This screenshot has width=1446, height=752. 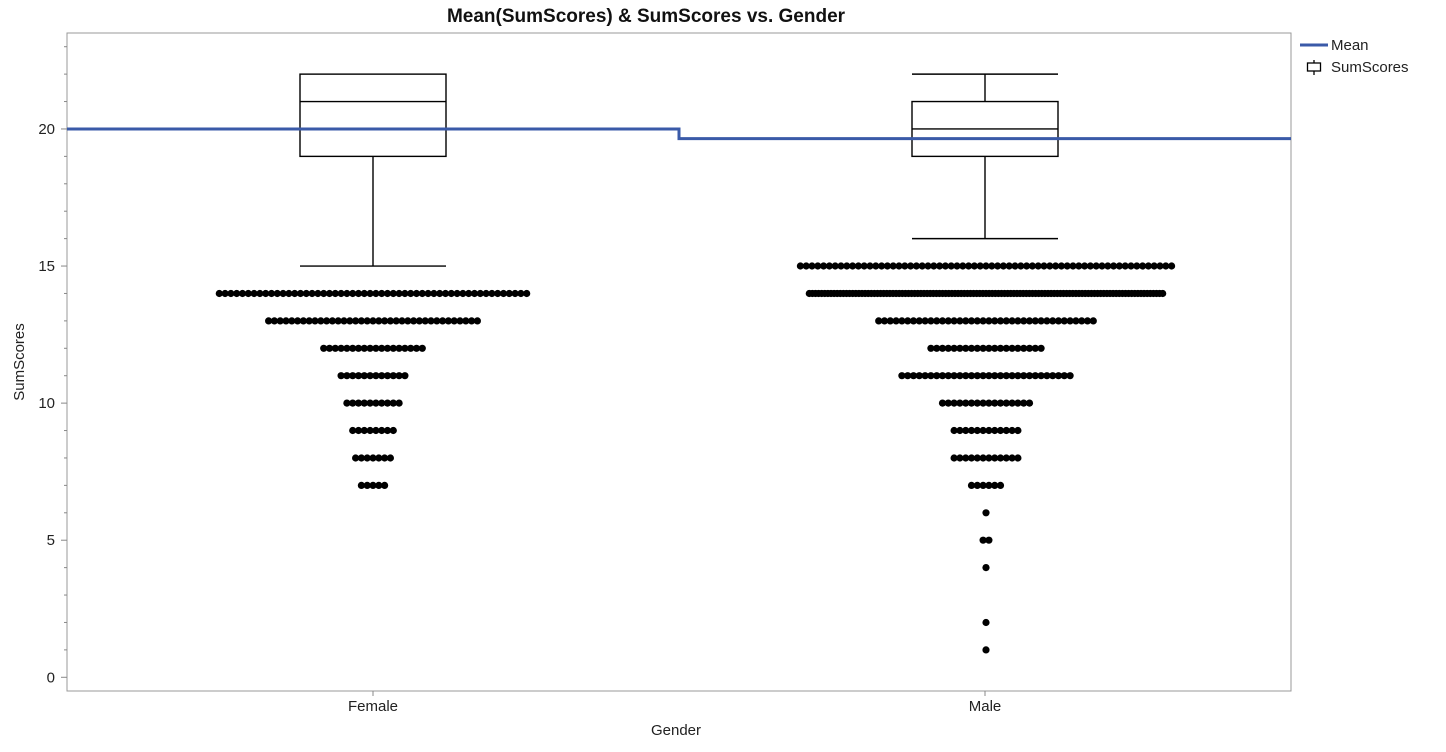 I want to click on x-axis-label: Gender, so click(x=676, y=730).